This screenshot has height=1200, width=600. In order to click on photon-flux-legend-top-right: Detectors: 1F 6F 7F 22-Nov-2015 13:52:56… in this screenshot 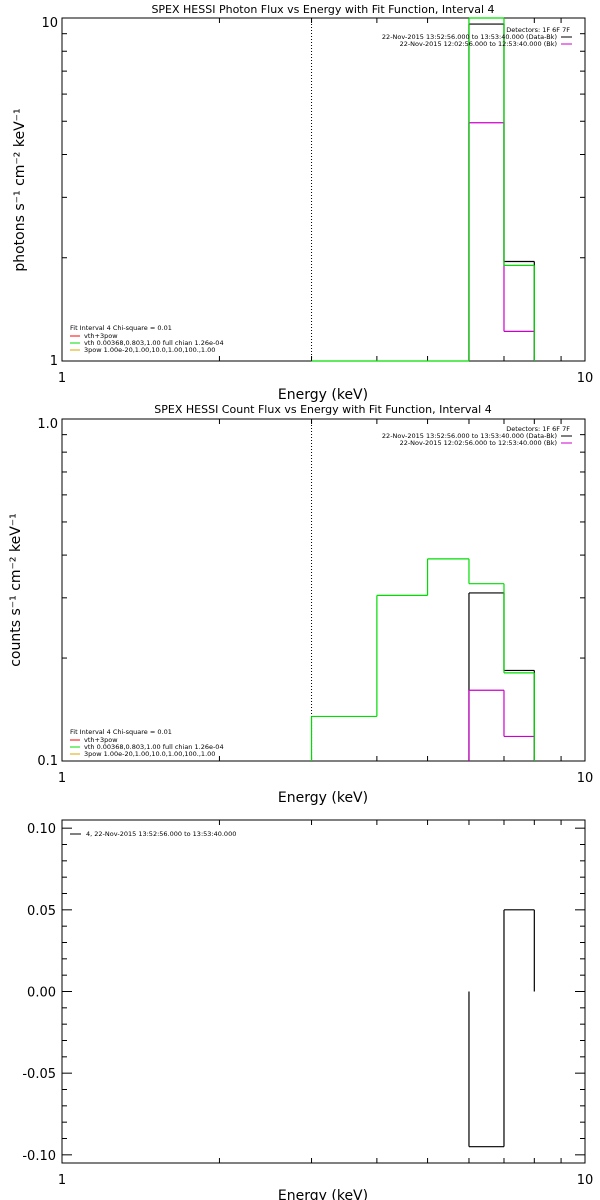, I will do `click(477, 37)`.